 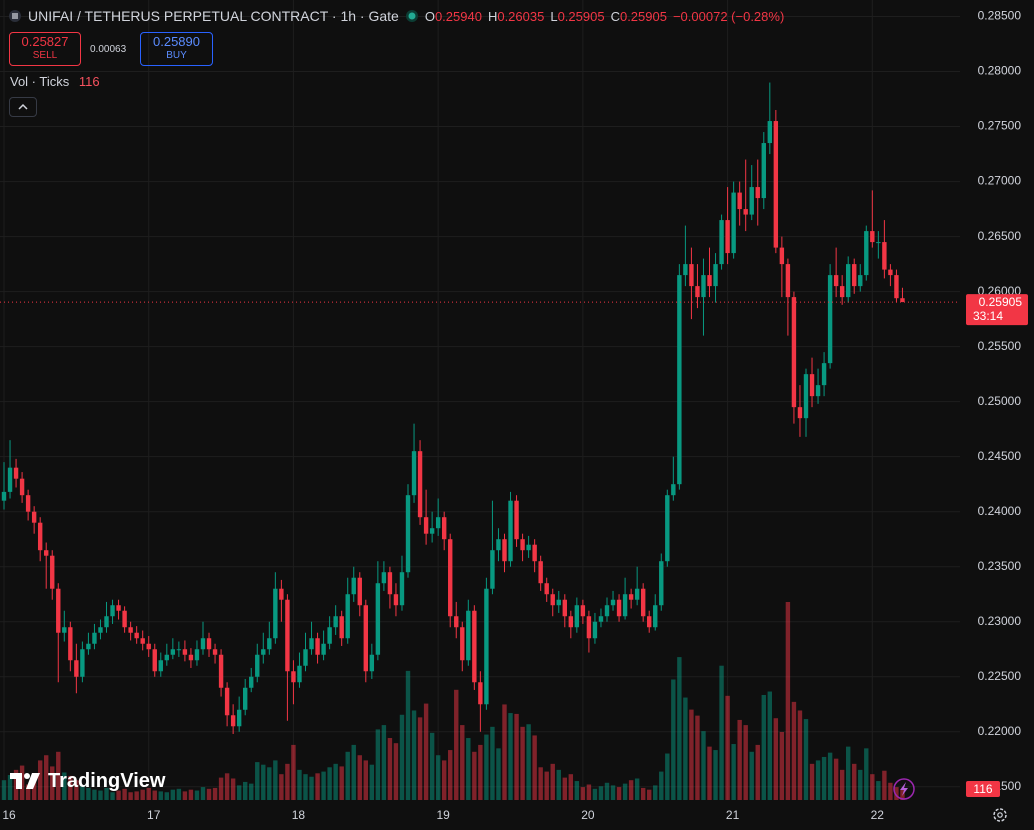 I want to click on sell-button: 0.25827 SELL, so click(x=45, y=49).